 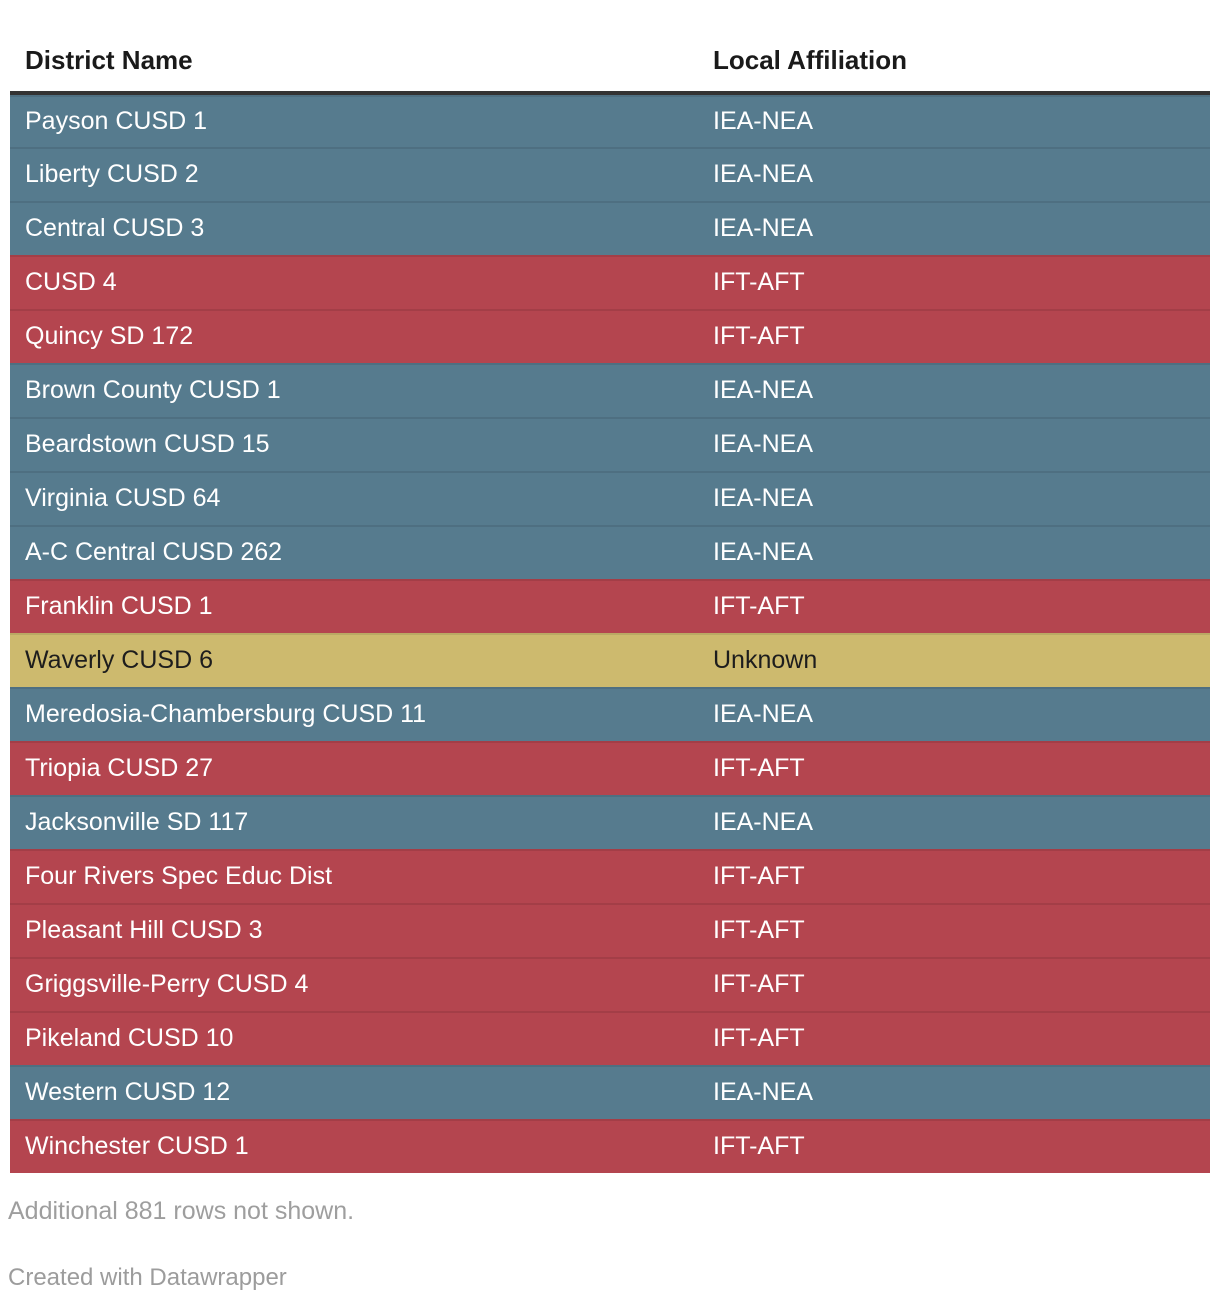 I want to click on table-row: Virginia CUSD 64 IEA-NEA, so click(x=610, y=498).